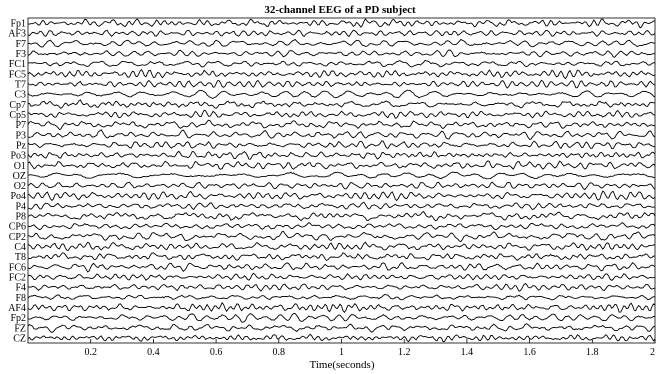 Image resolution: width=657 pixels, height=374 pixels. I want to click on channel-label: Po4, so click(18, 196).